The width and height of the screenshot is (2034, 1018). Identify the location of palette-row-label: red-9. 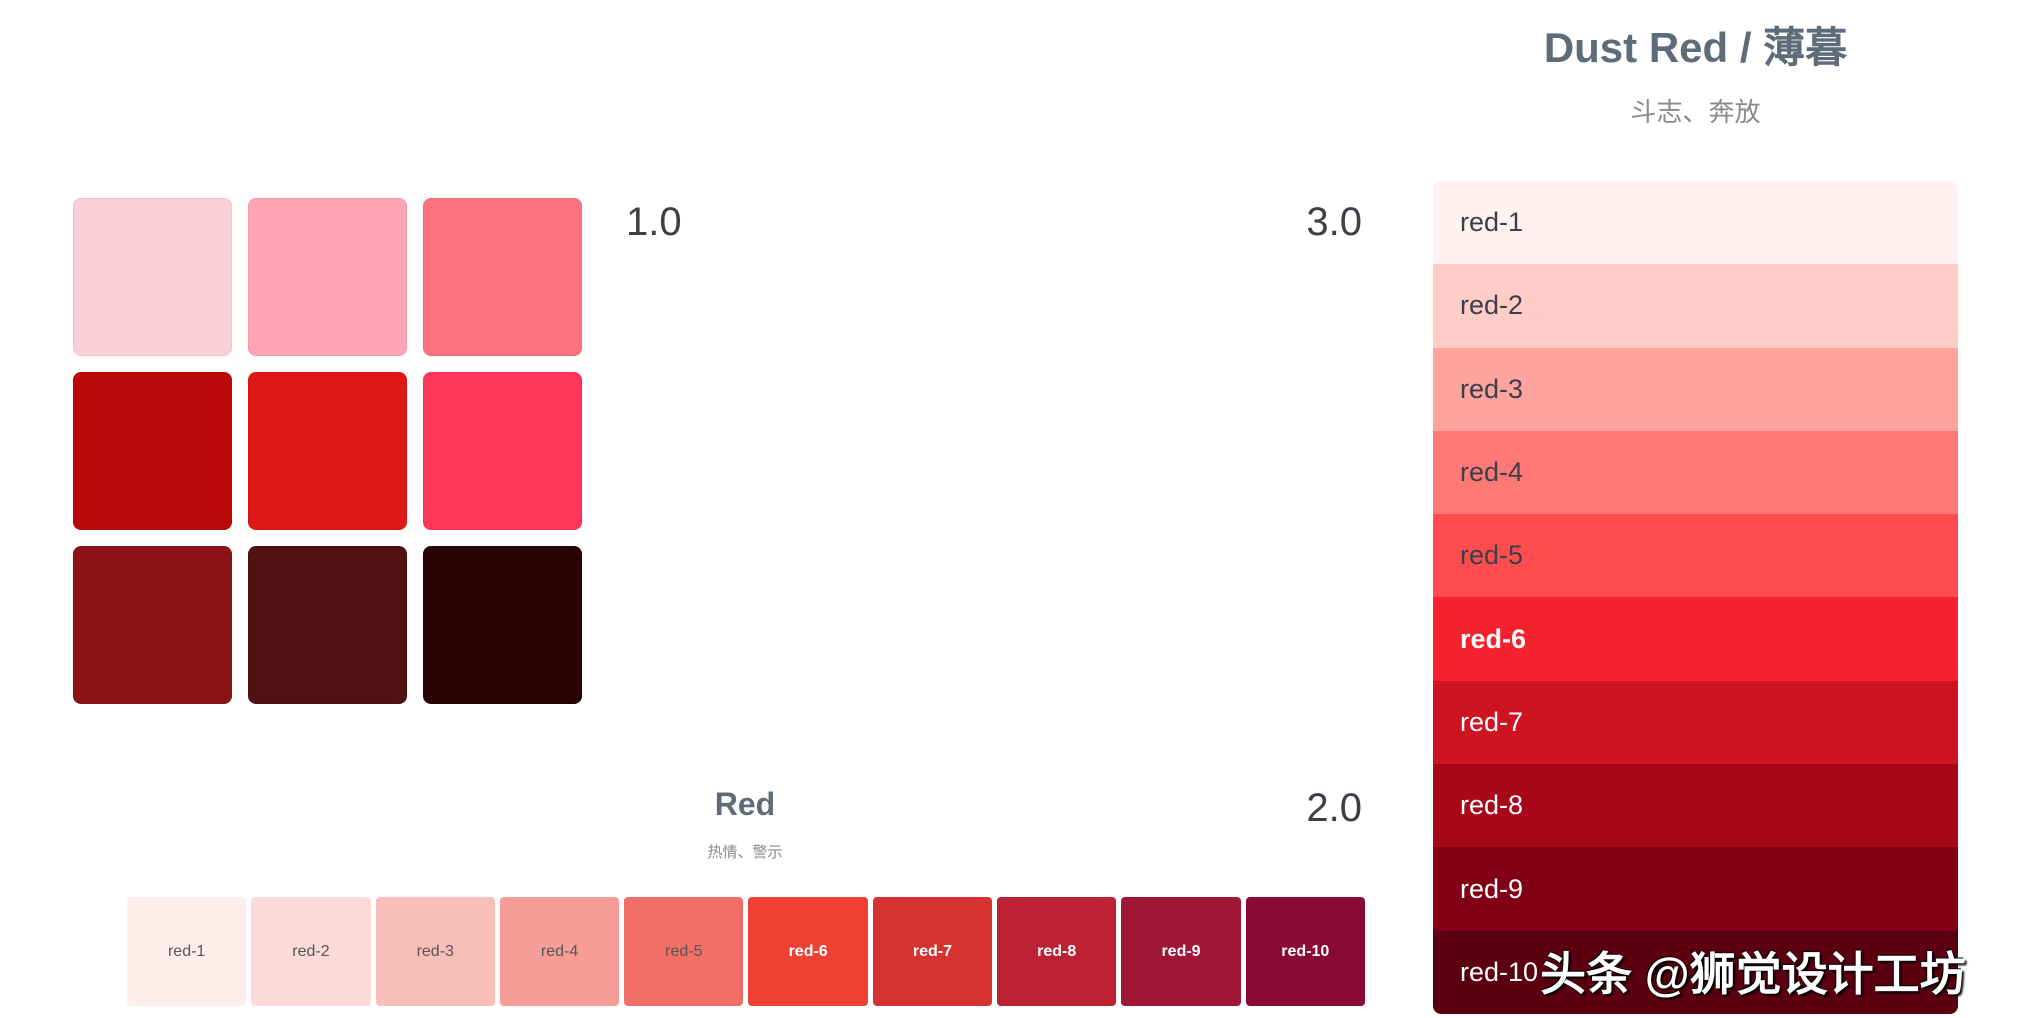
(1492, 888).